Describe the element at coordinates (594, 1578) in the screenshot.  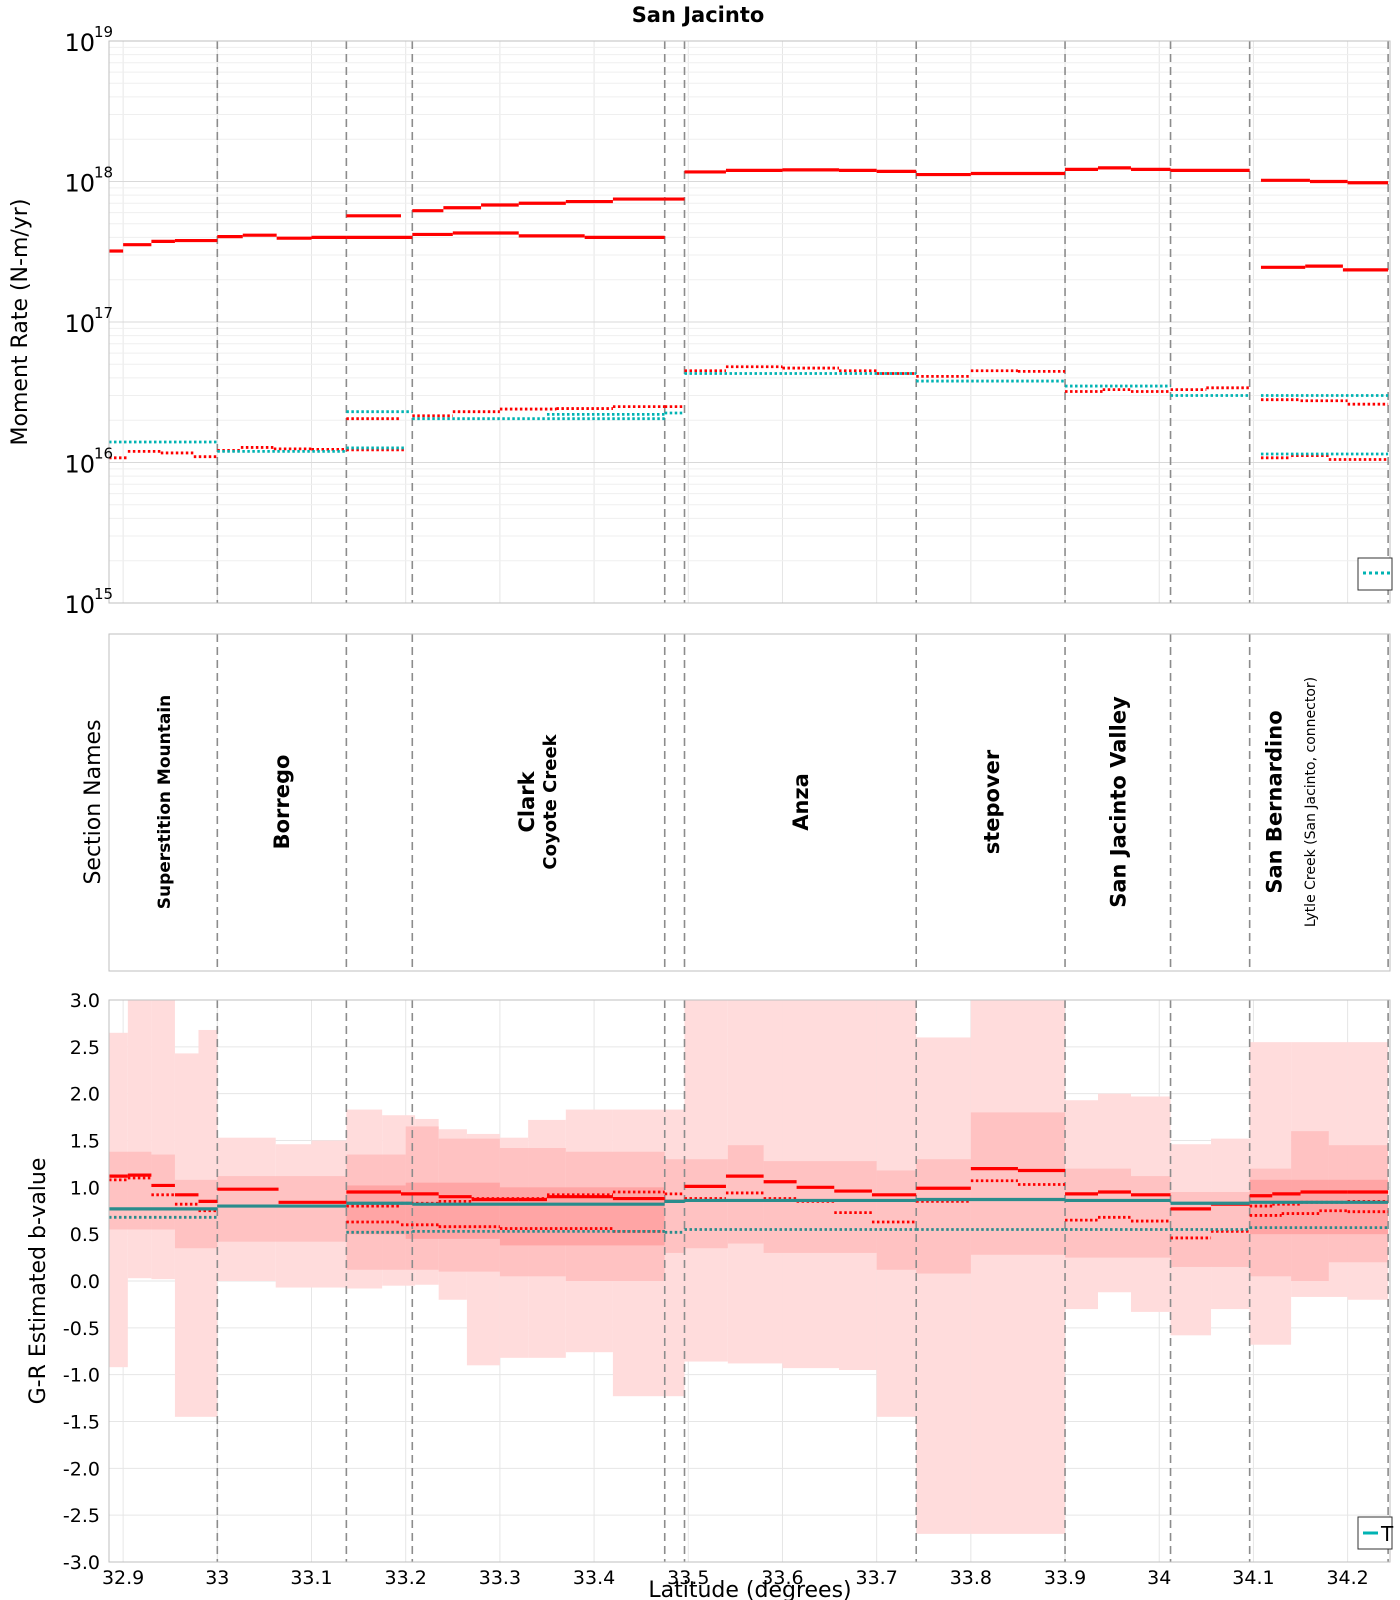
I see `x-tick-label: 33.4` at that location.